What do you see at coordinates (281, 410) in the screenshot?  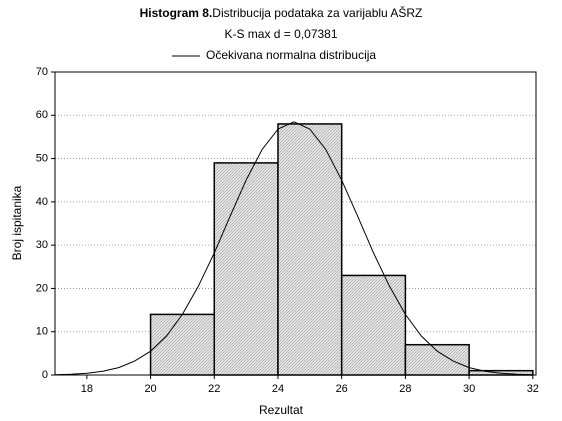 I see `x-axis-label: Rezultat` at bounding box center [281, 410].